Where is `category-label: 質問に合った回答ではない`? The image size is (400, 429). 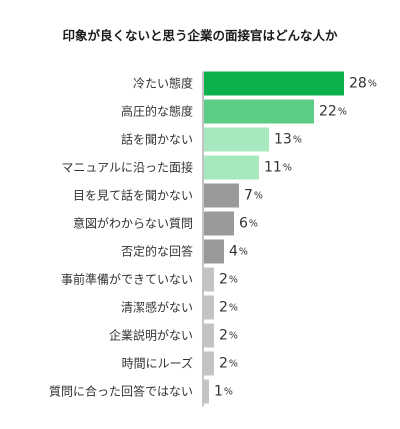 category-label: 質問に合った回答ではない is located at coordinates (121, 391).